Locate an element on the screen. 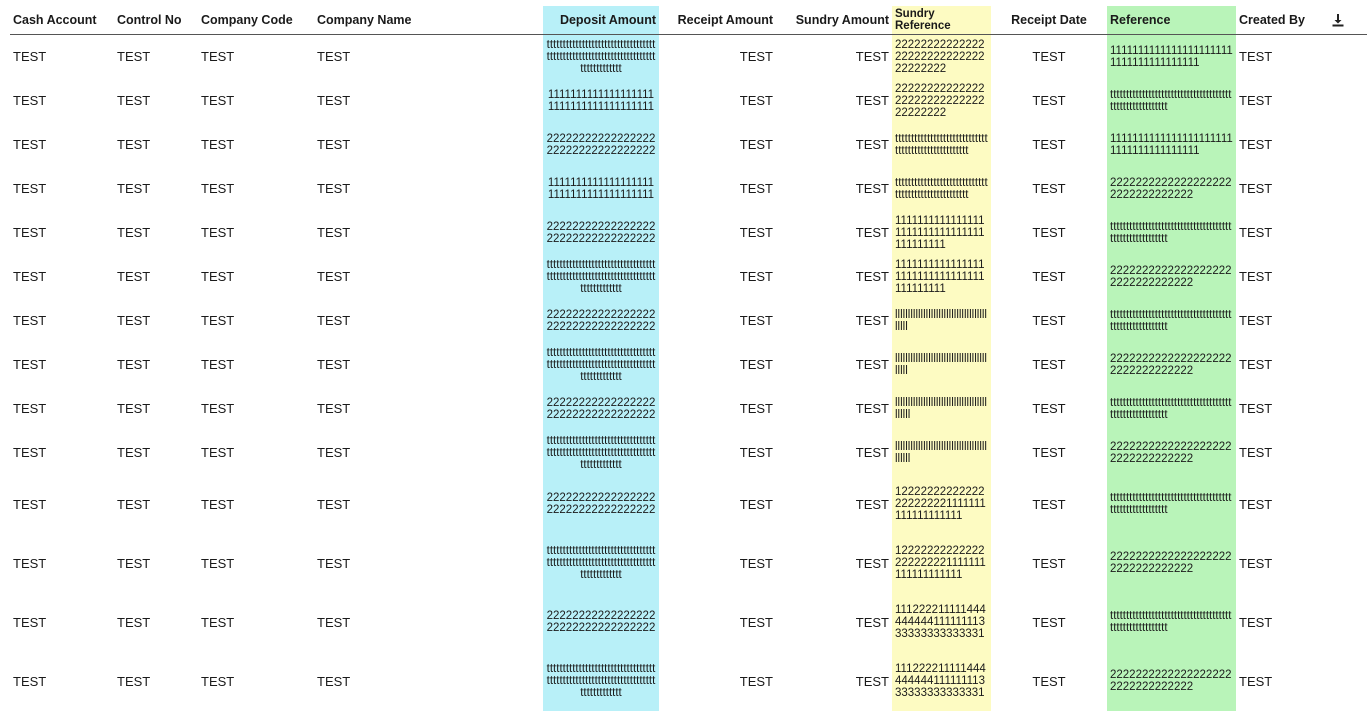 This screenshot has width=1367, height=726. column-header-receipt-amount: Receipt Amount is located at coordinates (717, 20).